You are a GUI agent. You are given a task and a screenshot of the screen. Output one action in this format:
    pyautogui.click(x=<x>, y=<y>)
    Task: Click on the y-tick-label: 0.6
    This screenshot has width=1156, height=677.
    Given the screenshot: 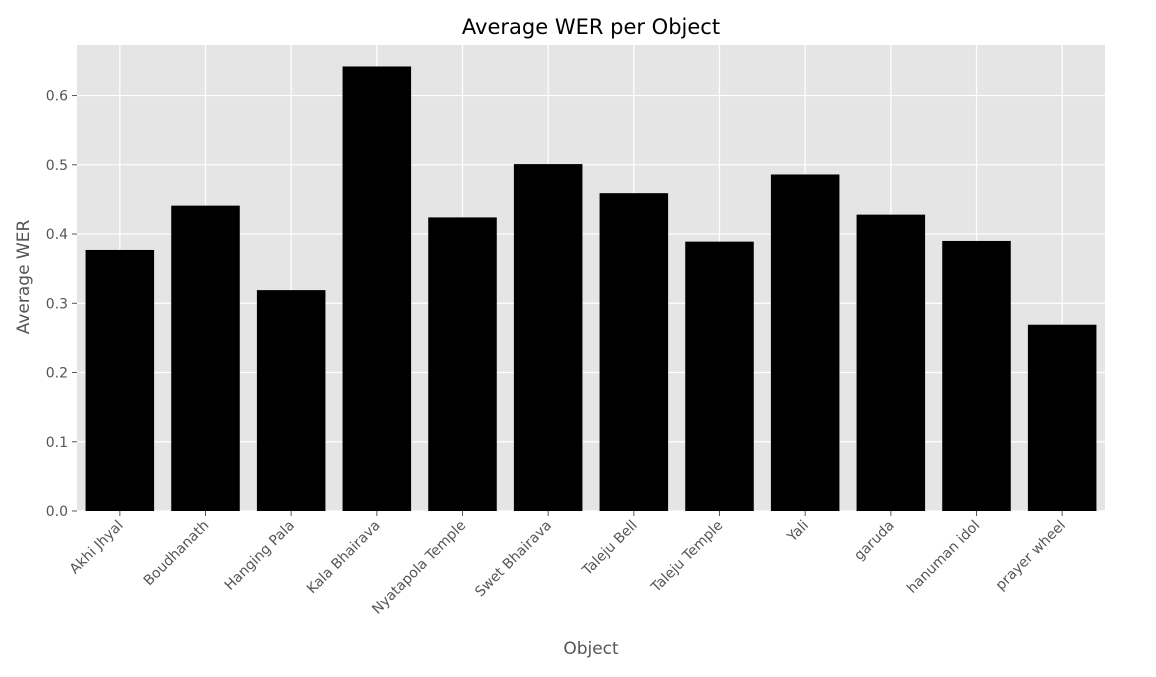 What is the action you would take?
    pyautogui.click(x=57, y=97)
    